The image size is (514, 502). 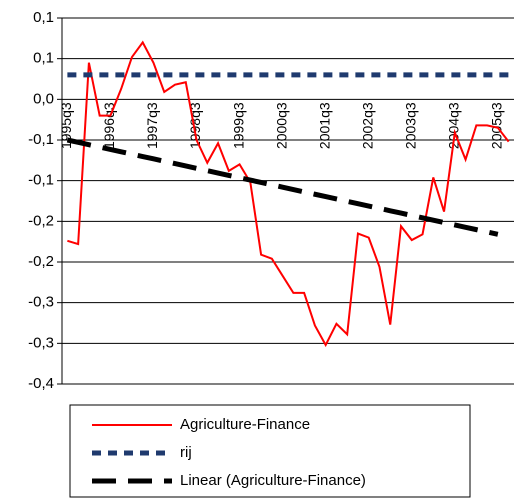 What do you see at coordinates (245, 424) in the screenshot?
I see `legend-label: Agriculture-Finance` at bounding box center [245, 424].